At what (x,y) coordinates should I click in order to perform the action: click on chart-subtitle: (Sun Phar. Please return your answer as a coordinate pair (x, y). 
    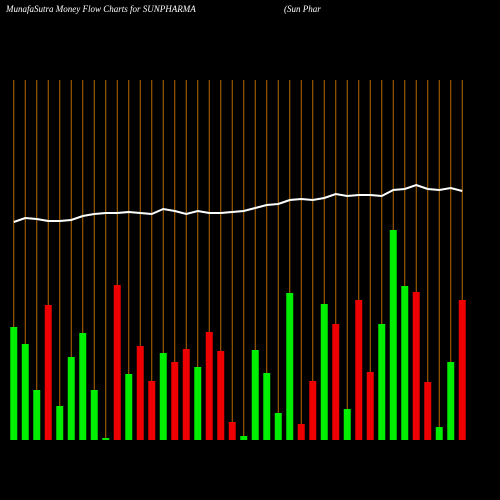
    Looking at the image, I should click on (302, 9).